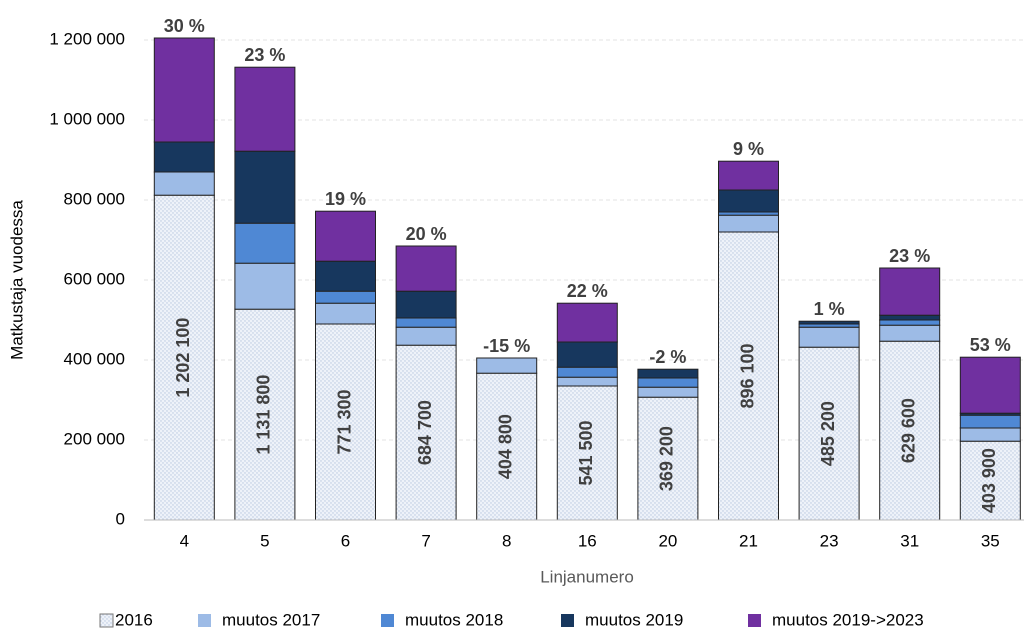 The image size is (1027, 634). Describe the element at coordinates (345, 199) in the screenshot. I see `change-label: 19 %` at that location.